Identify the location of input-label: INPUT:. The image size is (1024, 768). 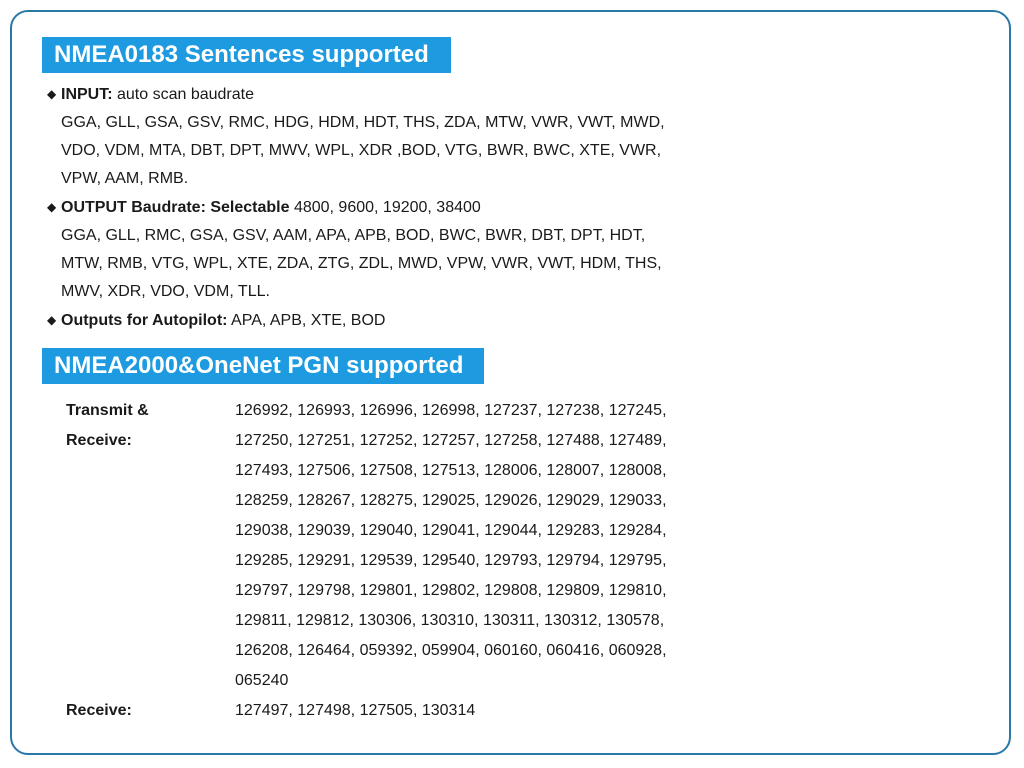
(87, 94).